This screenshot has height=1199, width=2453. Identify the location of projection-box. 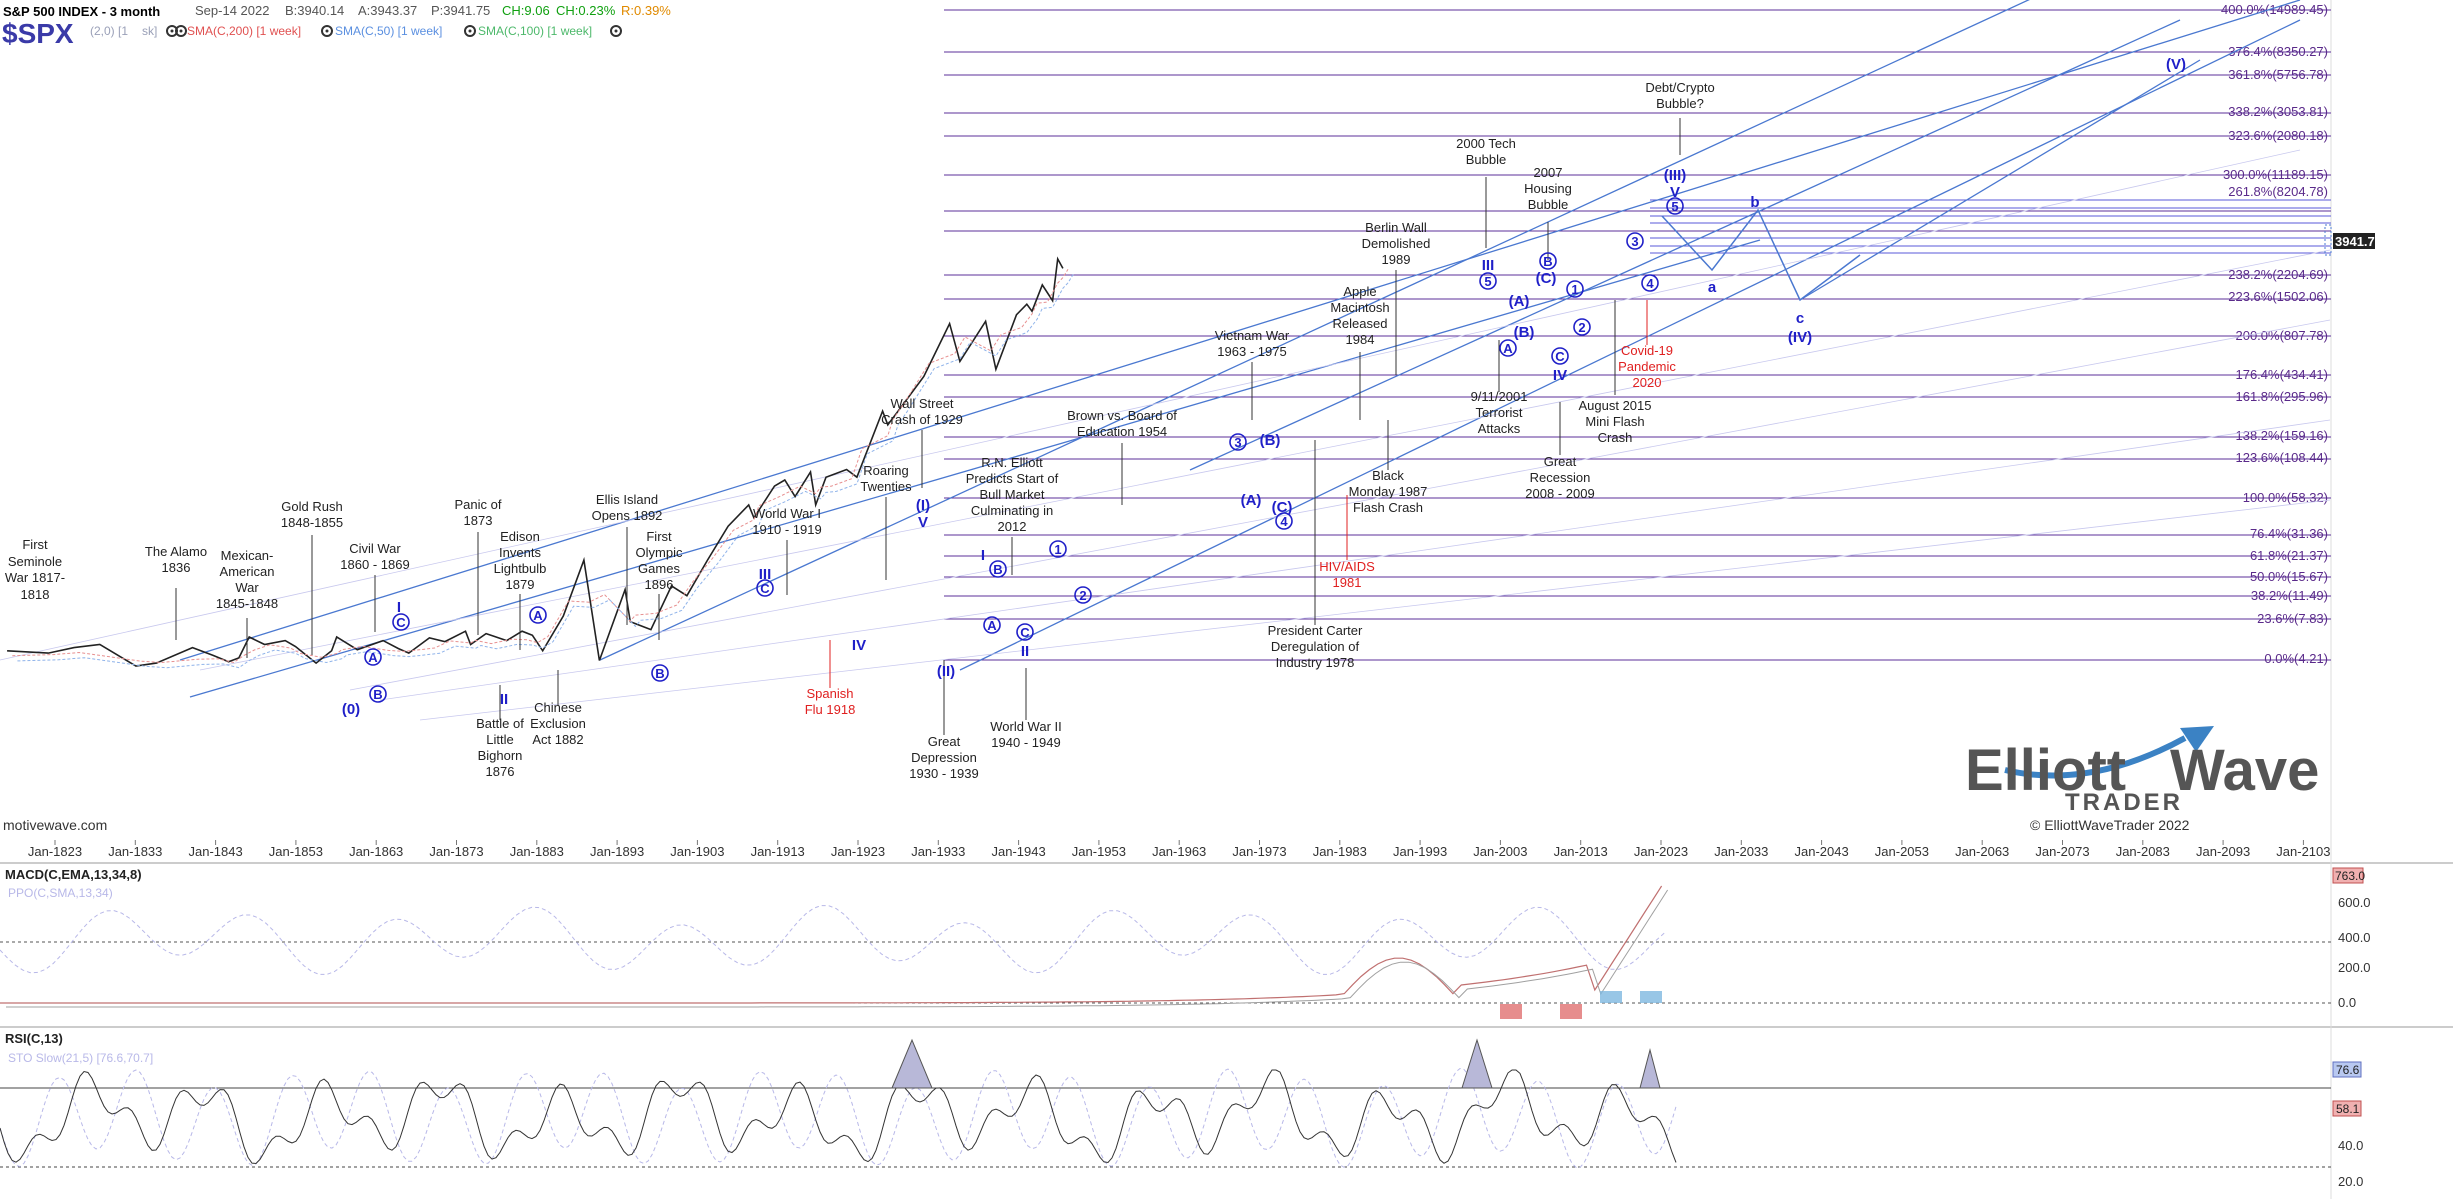
(2328, 240).